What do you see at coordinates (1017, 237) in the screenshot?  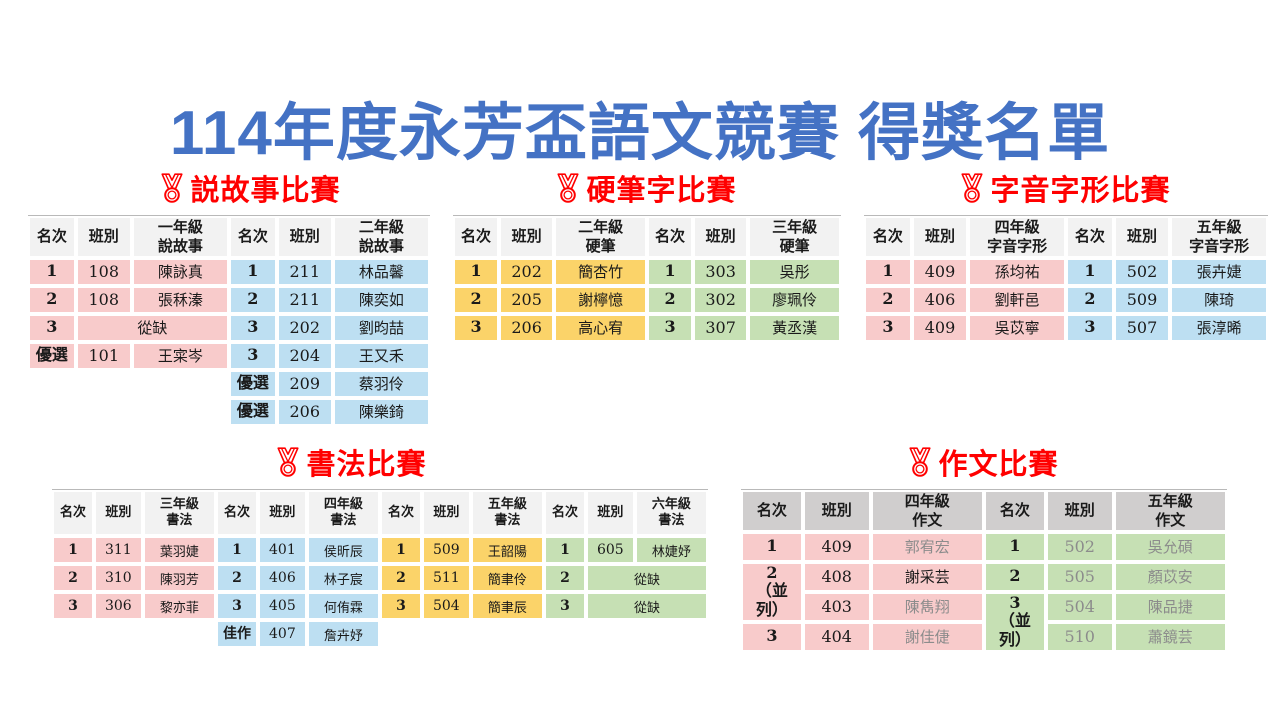 I see `grade-header: 四年級 字音字形` at bounding box center [1017, 237].